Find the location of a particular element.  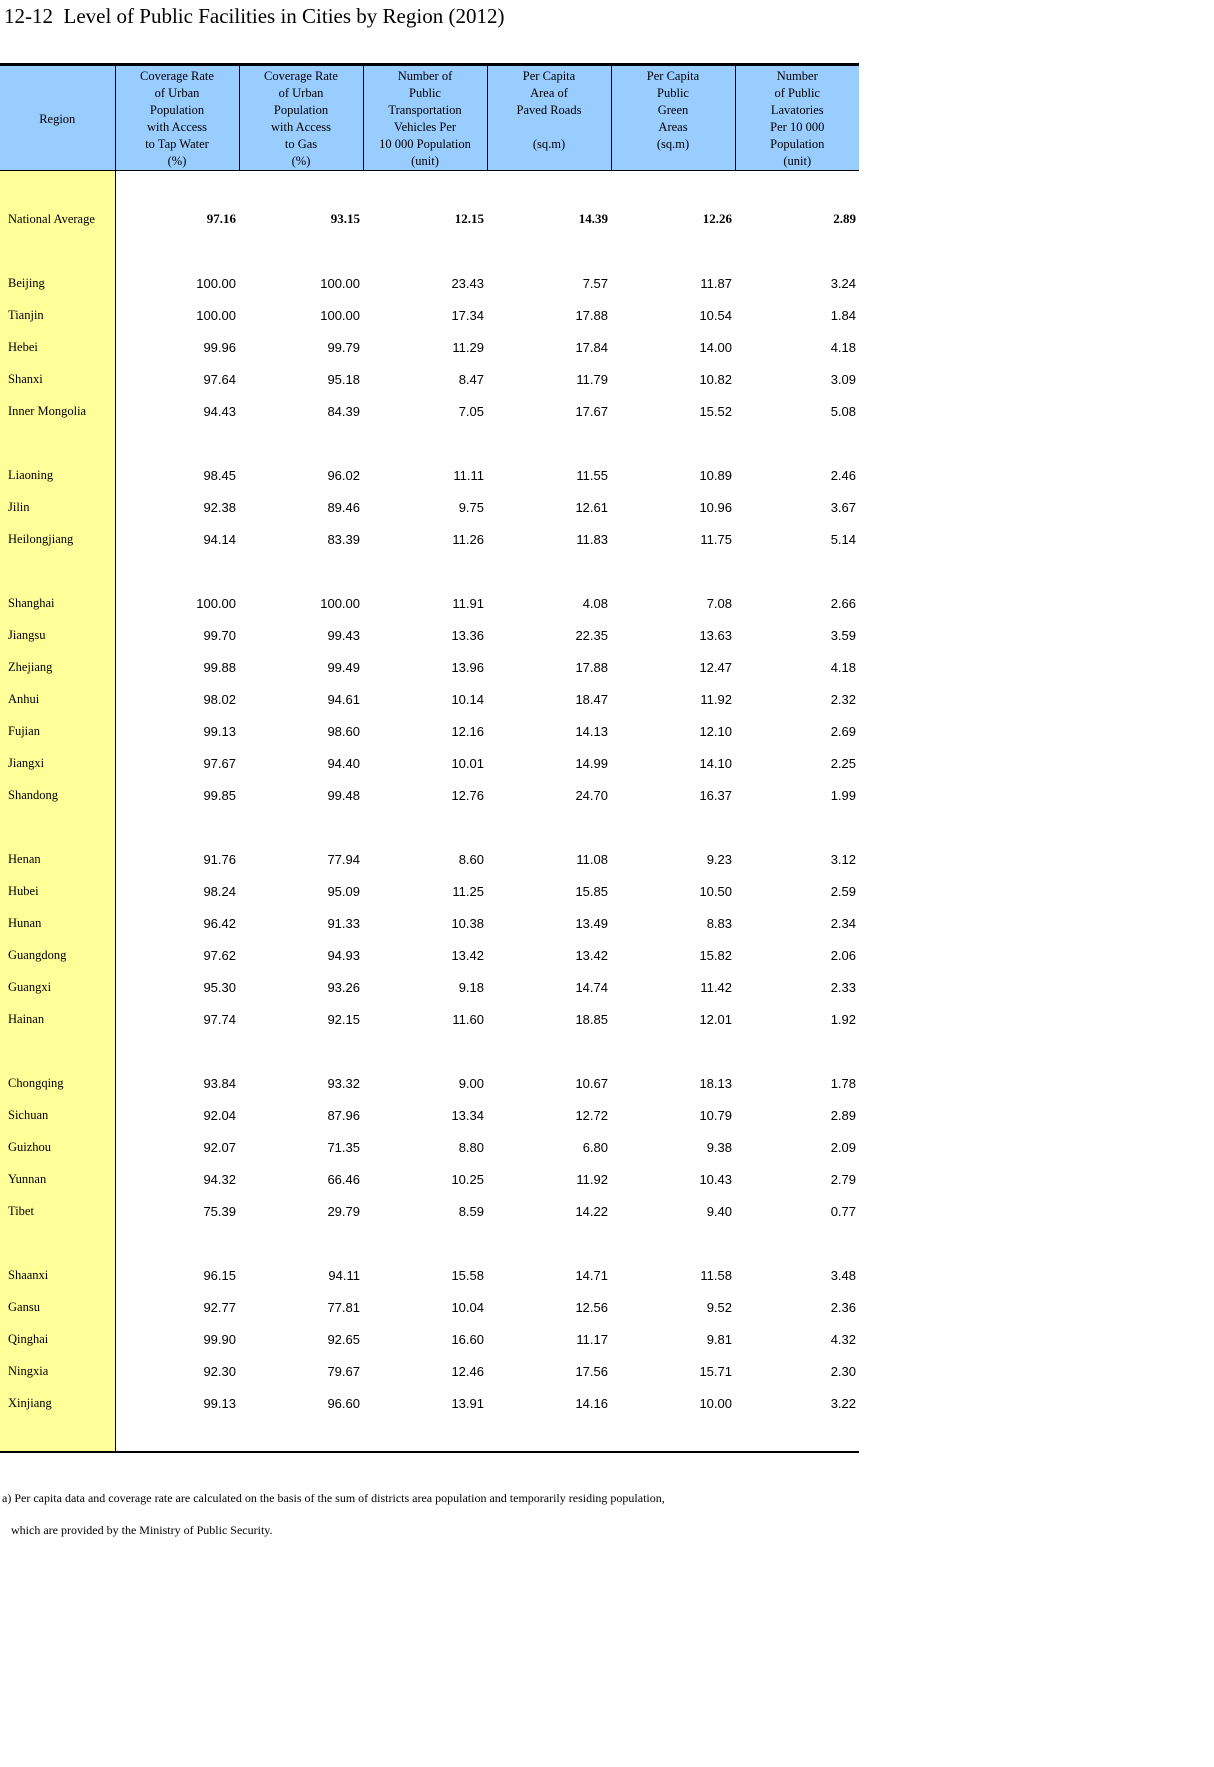

value-cell: 14.16 is located at coordinates (591, 1403).